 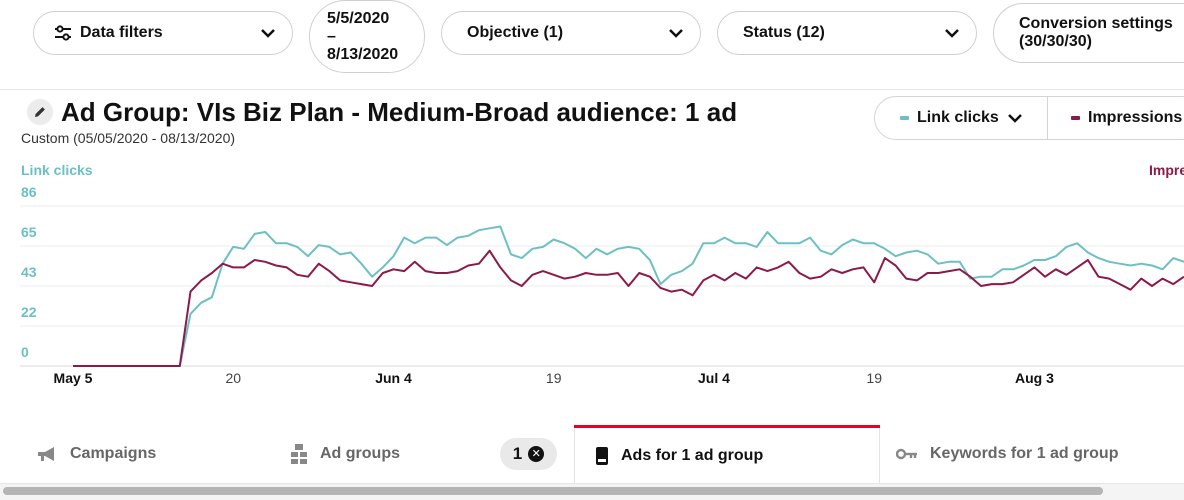 I want to click on tab-keywords-label: Keywords for 1 ad group, so click(x=1024, y=453).